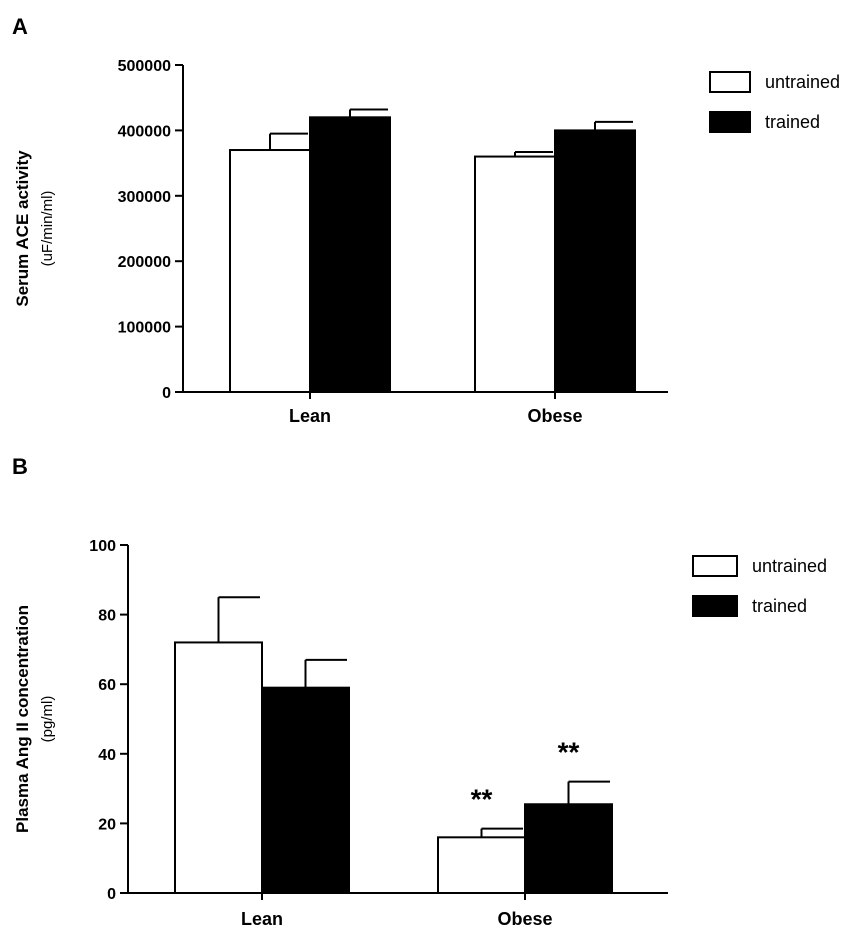 The image size is (862, 929). Describe the element at coordinates (20, 466) in the screenshot. I see `panel-label: B` at that location.